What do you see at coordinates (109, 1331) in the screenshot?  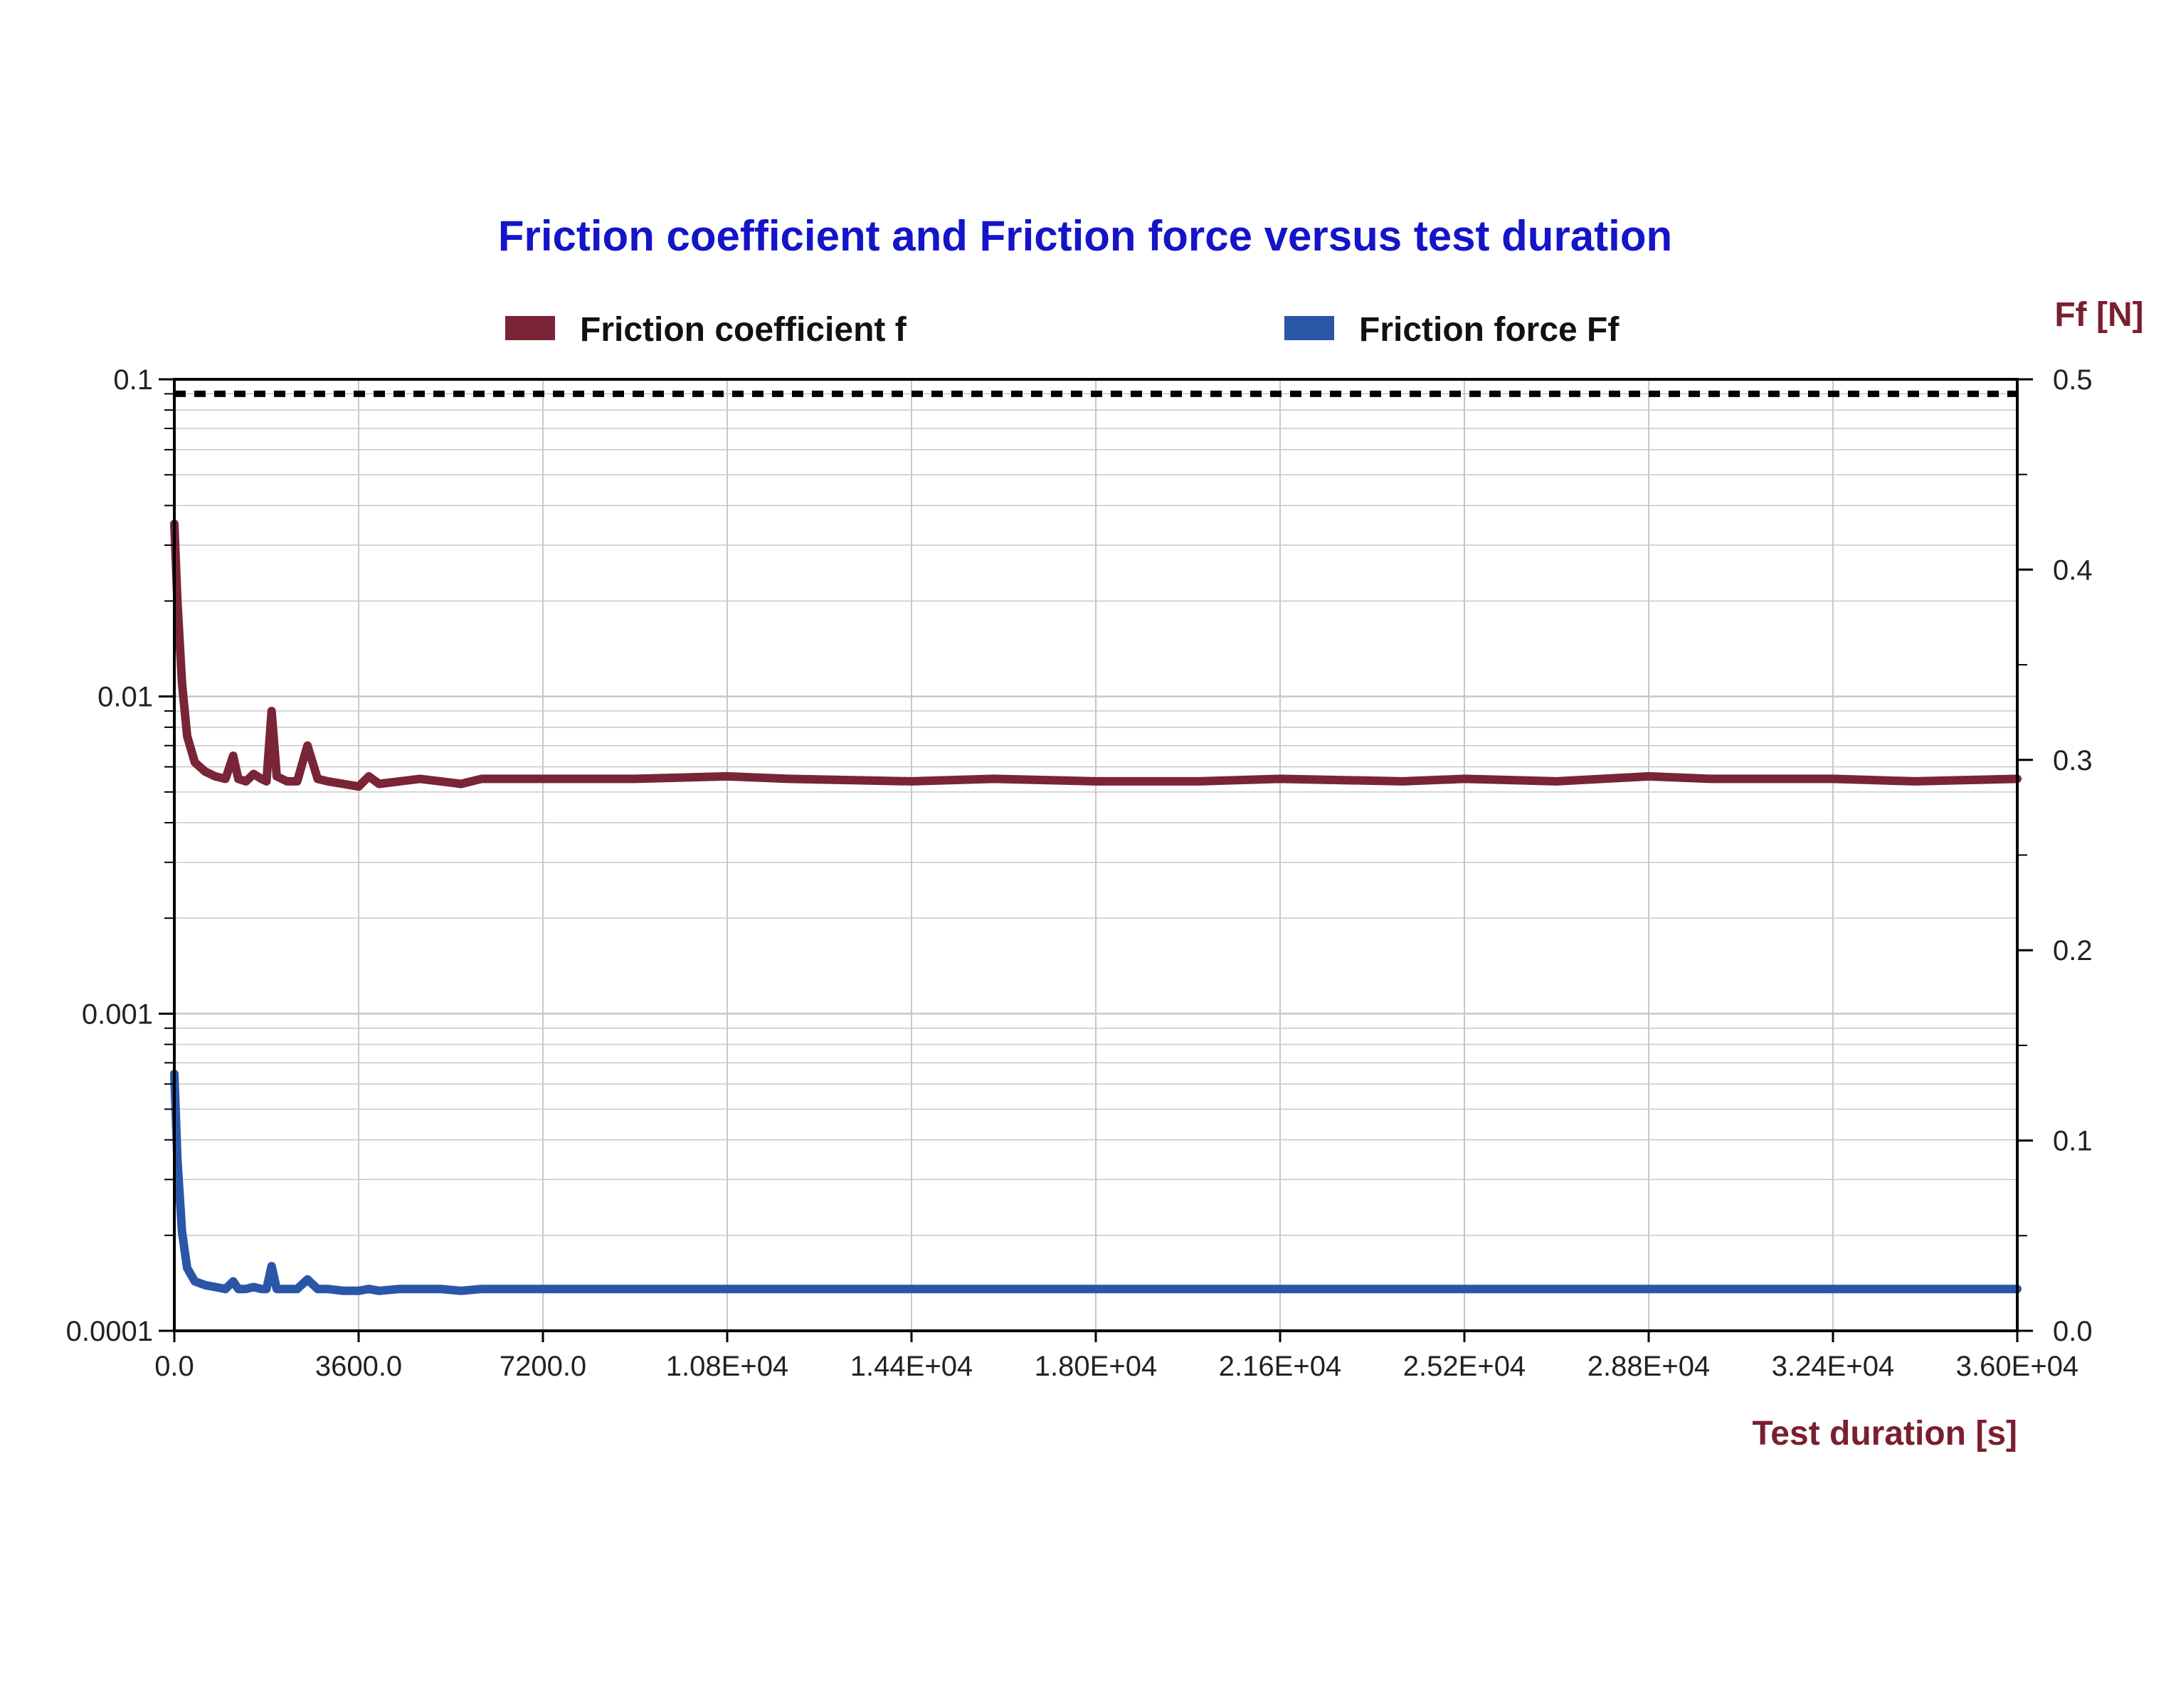 I see `y-tick-label: 0.0001` at bounding box center [109, 1331].